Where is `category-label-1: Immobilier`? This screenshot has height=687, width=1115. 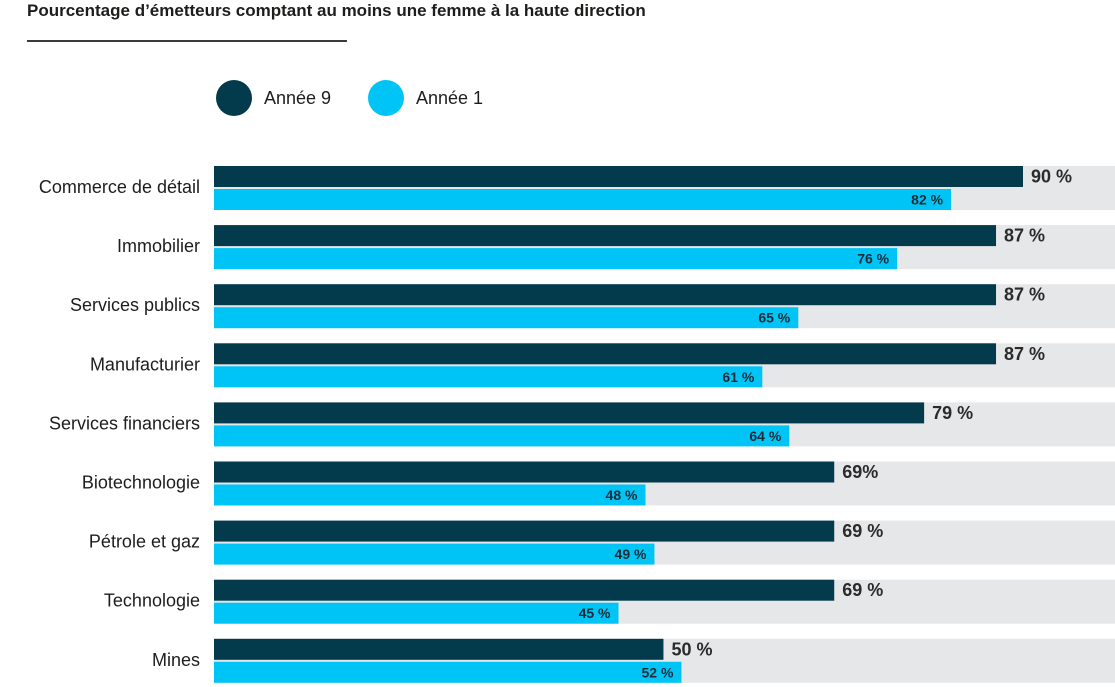
category-label-1: Immobilier is located at coordinates (158, 246).